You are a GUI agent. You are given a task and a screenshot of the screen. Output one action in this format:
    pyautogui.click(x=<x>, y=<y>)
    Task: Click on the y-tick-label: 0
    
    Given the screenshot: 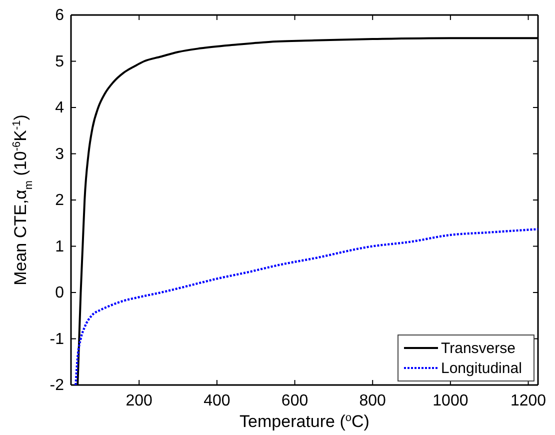 What is the action you would take?
    pyautogui.click(x=59, y=293)
    